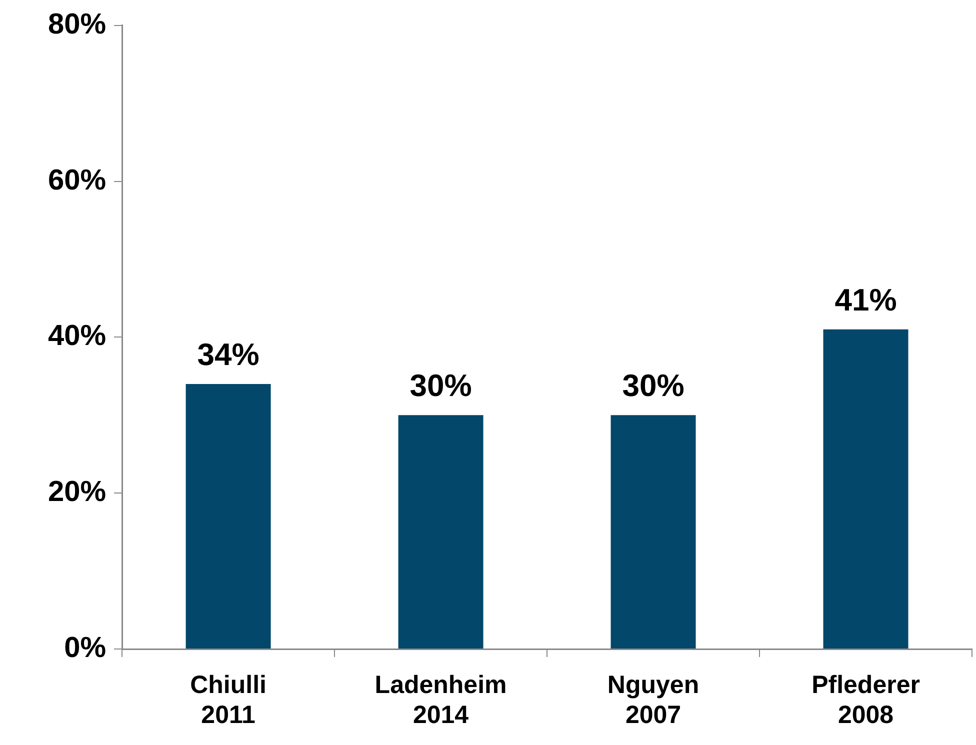  What do you see at coordinates (653, 699) in the screenshot?
I see `x-tick-label: Nguyen 2007` at bounding box center [653, 699].